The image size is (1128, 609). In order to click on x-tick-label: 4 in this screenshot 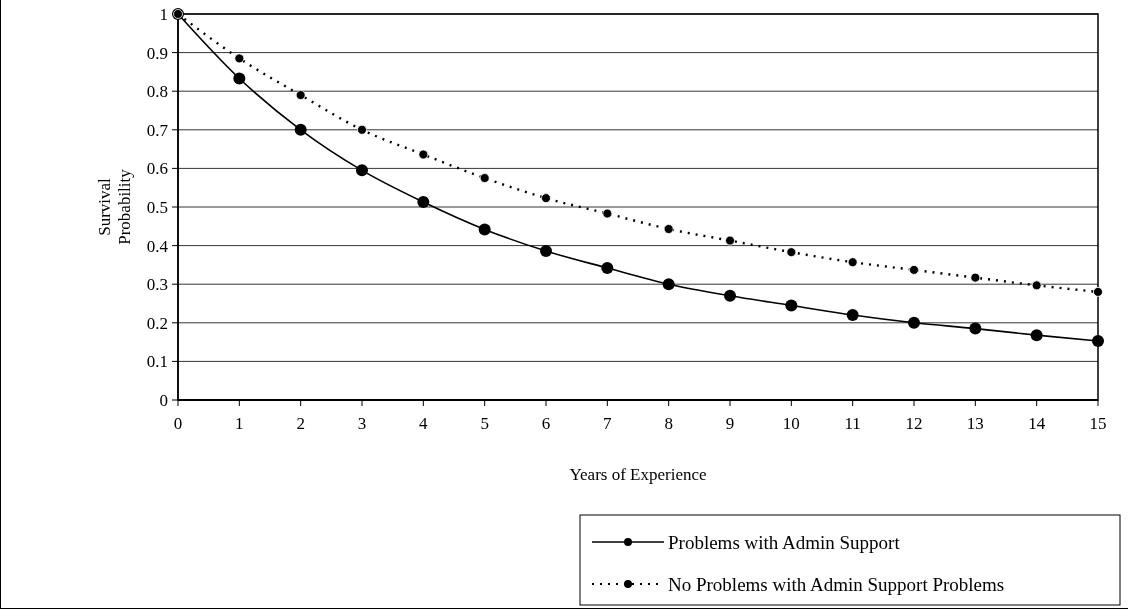, I will do `click(424, 423)`.